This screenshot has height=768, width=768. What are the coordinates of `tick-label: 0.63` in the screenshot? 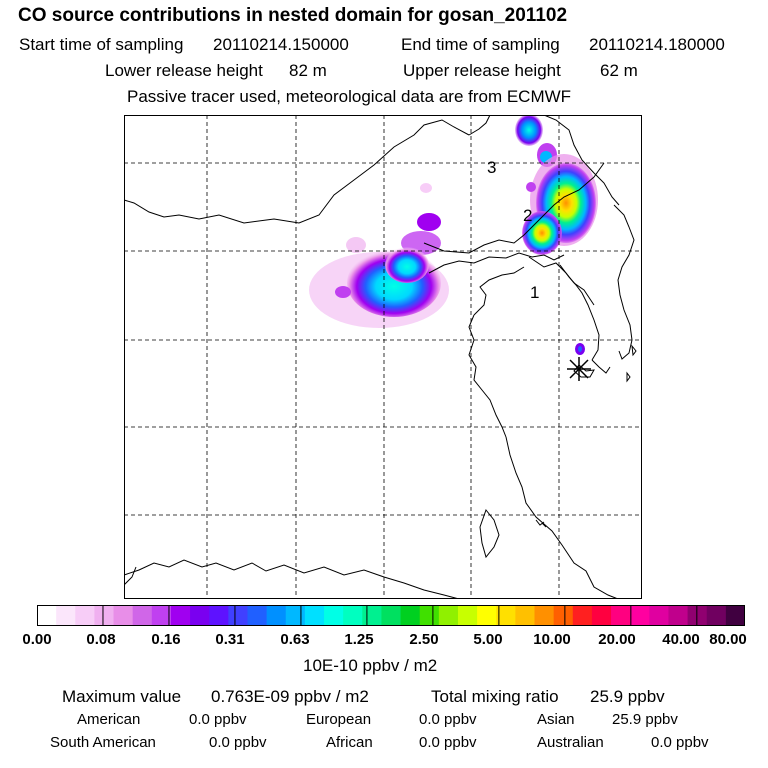 It's located at (295, 639).